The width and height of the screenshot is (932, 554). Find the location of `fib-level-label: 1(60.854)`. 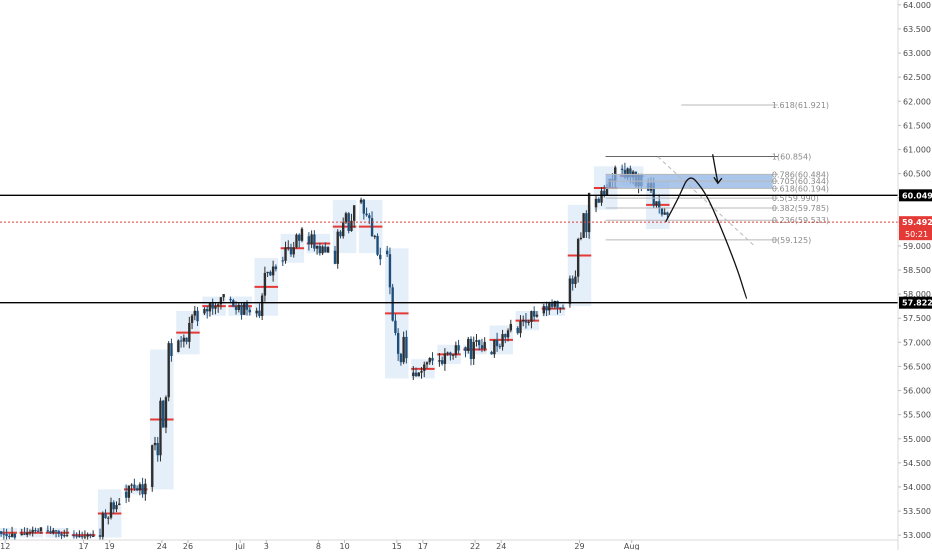

fib-level-label: 1(60.854) is located at coordinates (791, 157).